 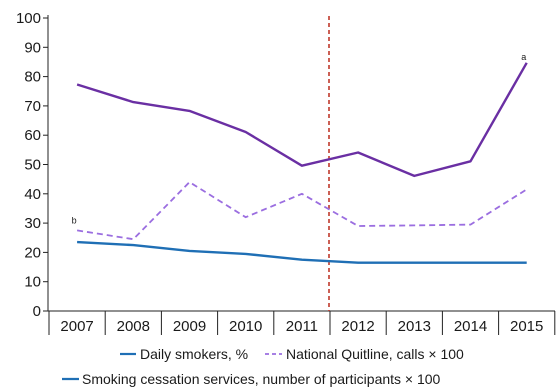 I want to click on legend-label: Daily smokers, %, so click(x=194, y=354).